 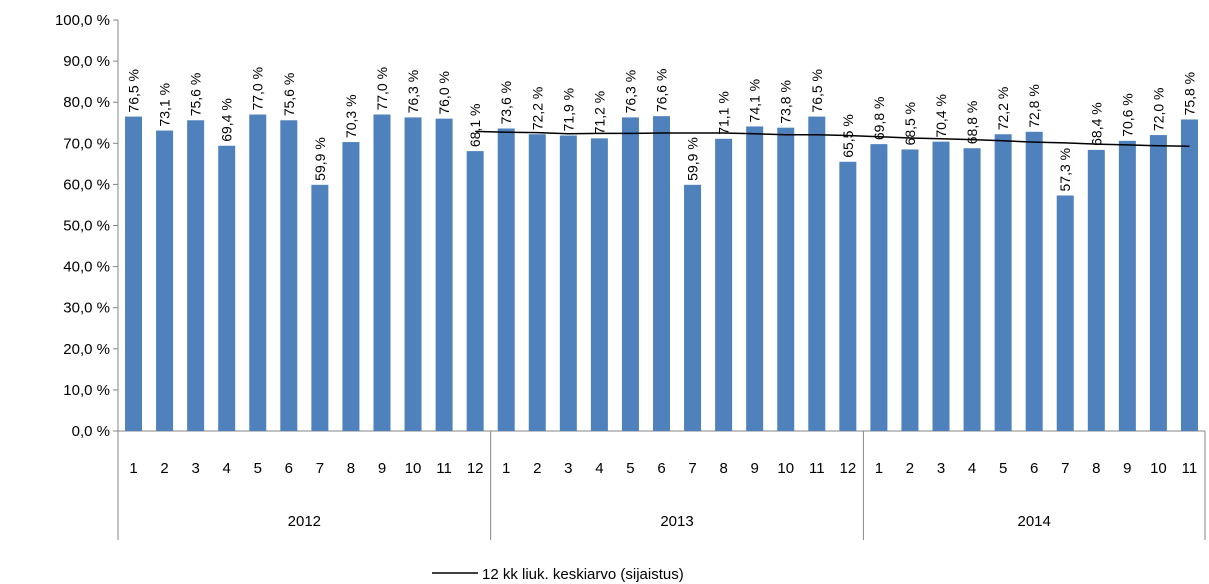 What do you see at coordinates (86, 349) in the screenshot?
I see `y-tick-label: 20,0 %` at bounding box center [86, 349].